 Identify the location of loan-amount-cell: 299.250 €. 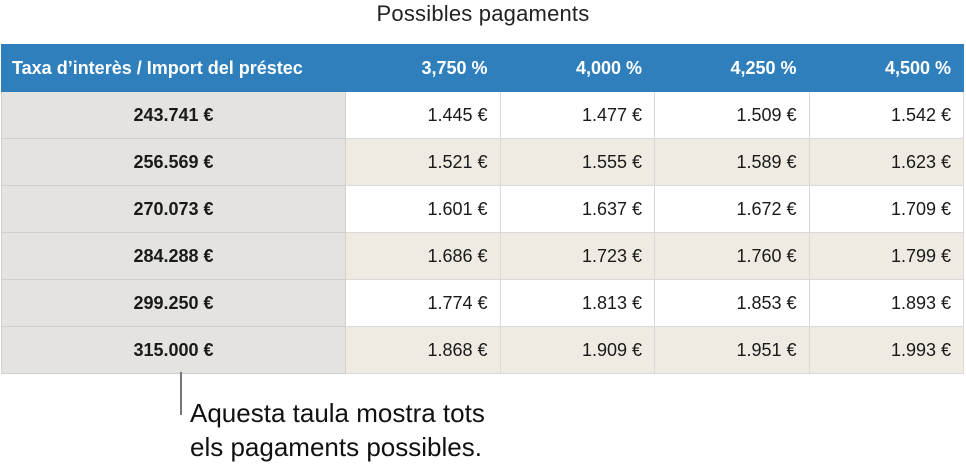
(173, 303).